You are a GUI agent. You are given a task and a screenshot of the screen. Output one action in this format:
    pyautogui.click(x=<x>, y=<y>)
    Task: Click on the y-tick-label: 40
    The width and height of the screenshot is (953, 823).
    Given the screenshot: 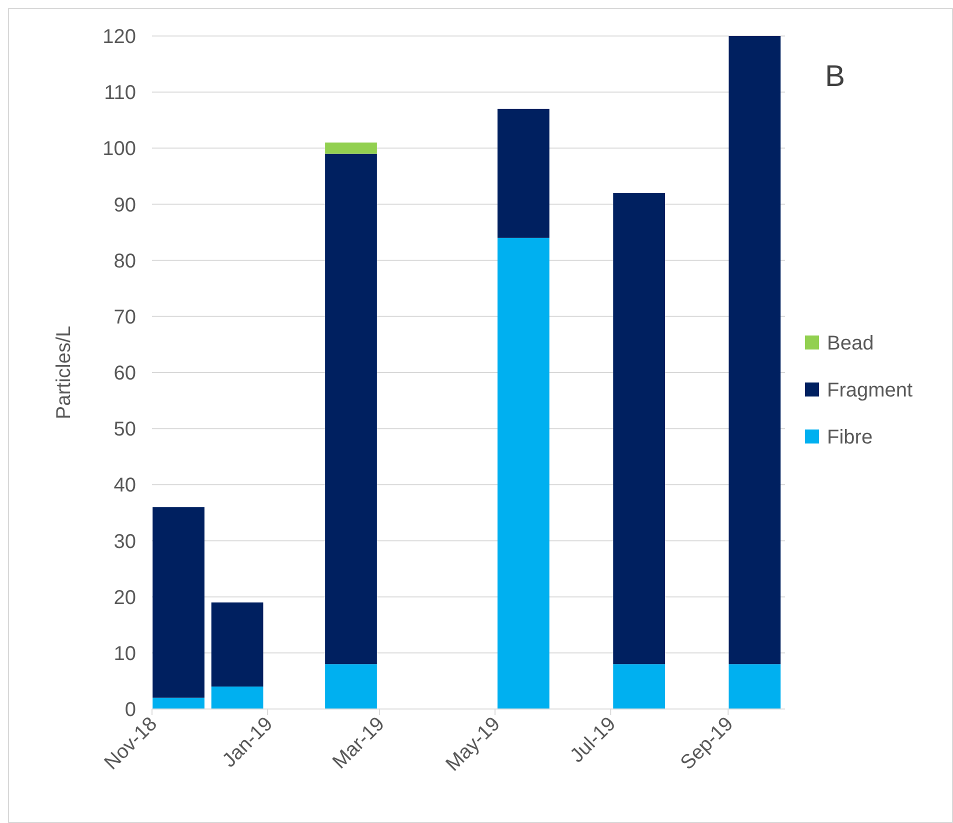 What is the action you would take?
    pyautogui.click(x=125, y=485)
    